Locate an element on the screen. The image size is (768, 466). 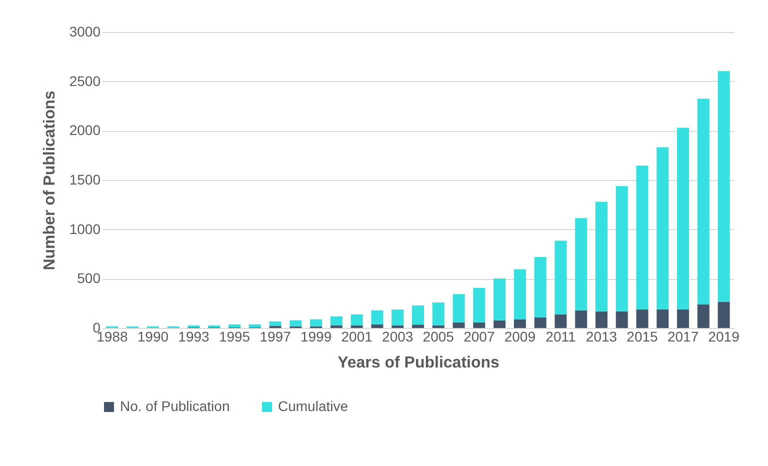
x-tick-label: 2015 is located at coordinates (642, 336).